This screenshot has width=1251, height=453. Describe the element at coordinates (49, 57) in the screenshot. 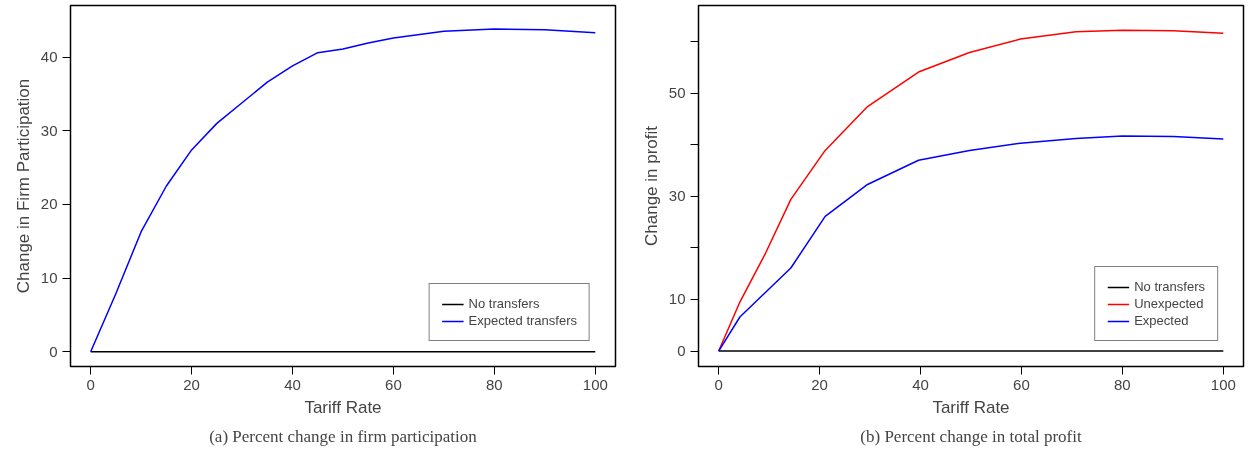

I see `y-tick-label: 40` at that location.